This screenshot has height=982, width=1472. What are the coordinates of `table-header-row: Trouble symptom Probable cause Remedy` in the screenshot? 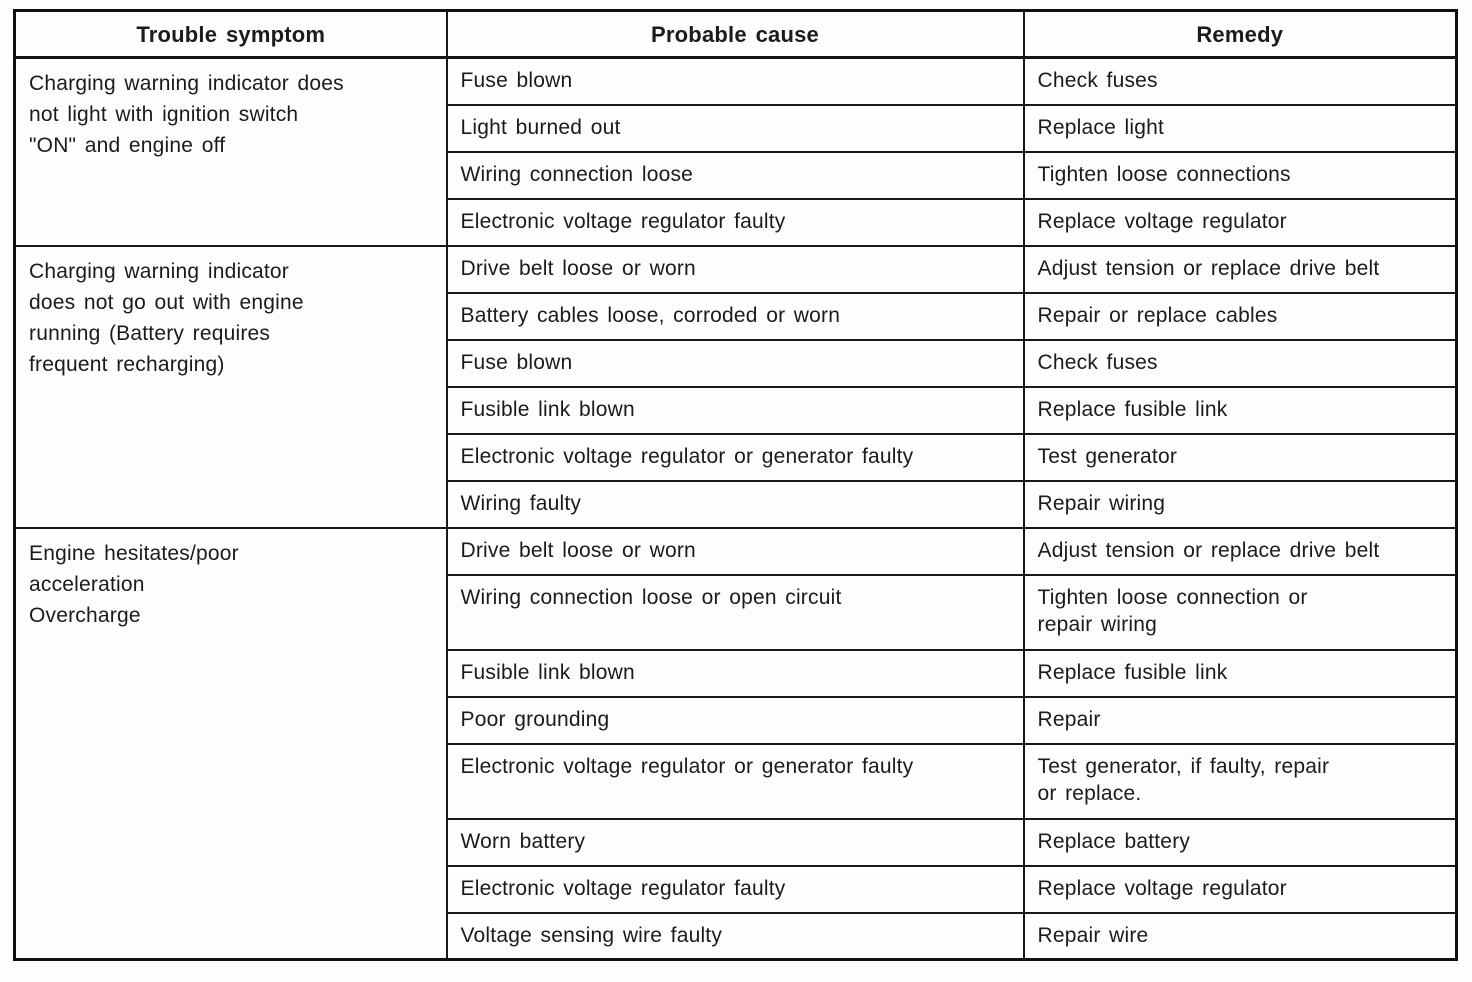 It's located at (735, 34).